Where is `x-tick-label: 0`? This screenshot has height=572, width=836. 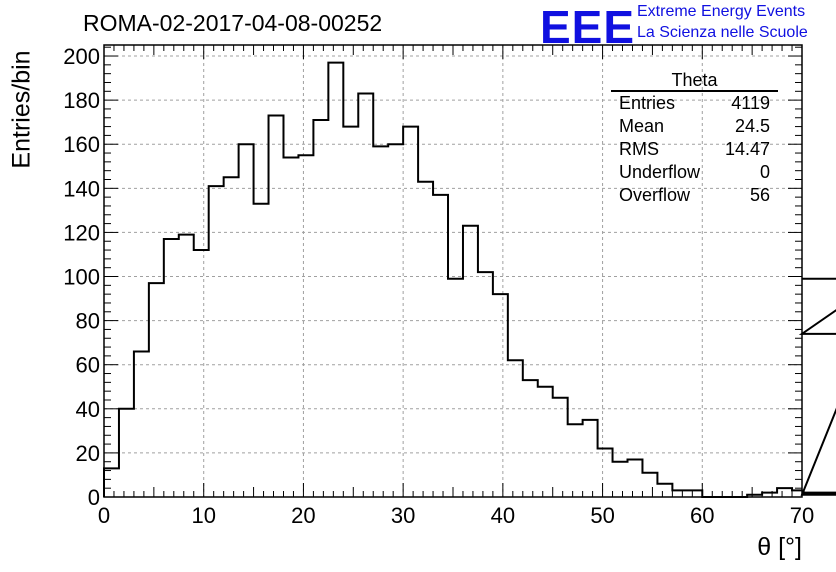
x-tick-label: 0 is located at coordinates (104, 515).